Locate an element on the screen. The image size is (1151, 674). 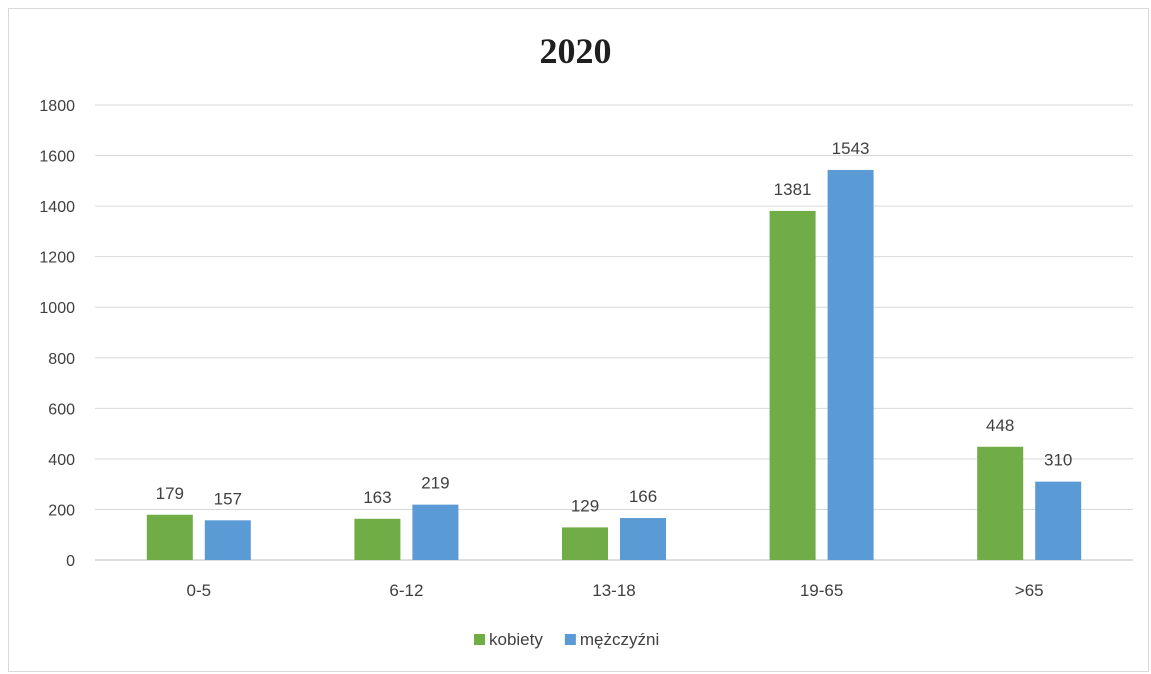
data-label: 219 is located at coordinates (435, 483).